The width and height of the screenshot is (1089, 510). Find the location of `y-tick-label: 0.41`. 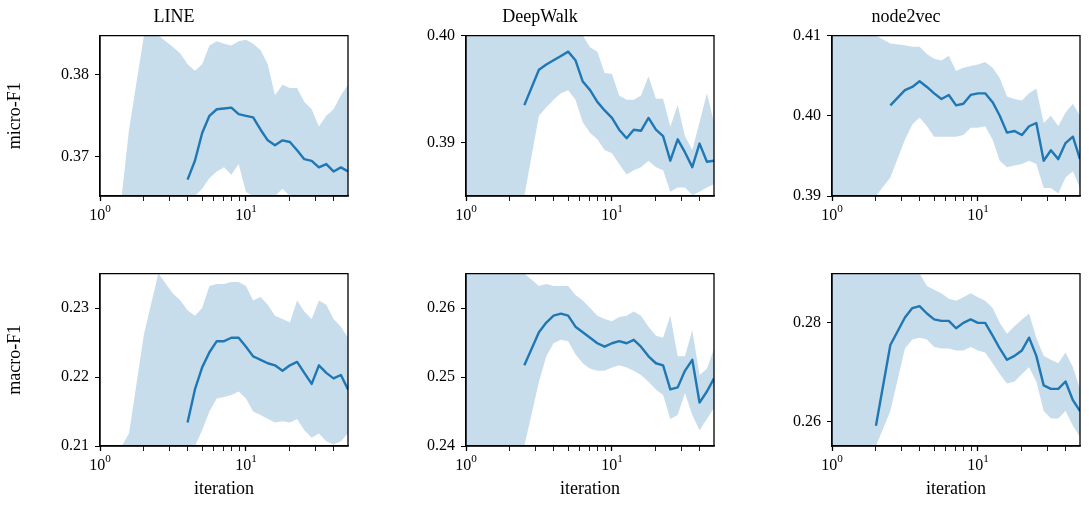

y-tick-label: 0.41 is located at coordinates (807, 34).